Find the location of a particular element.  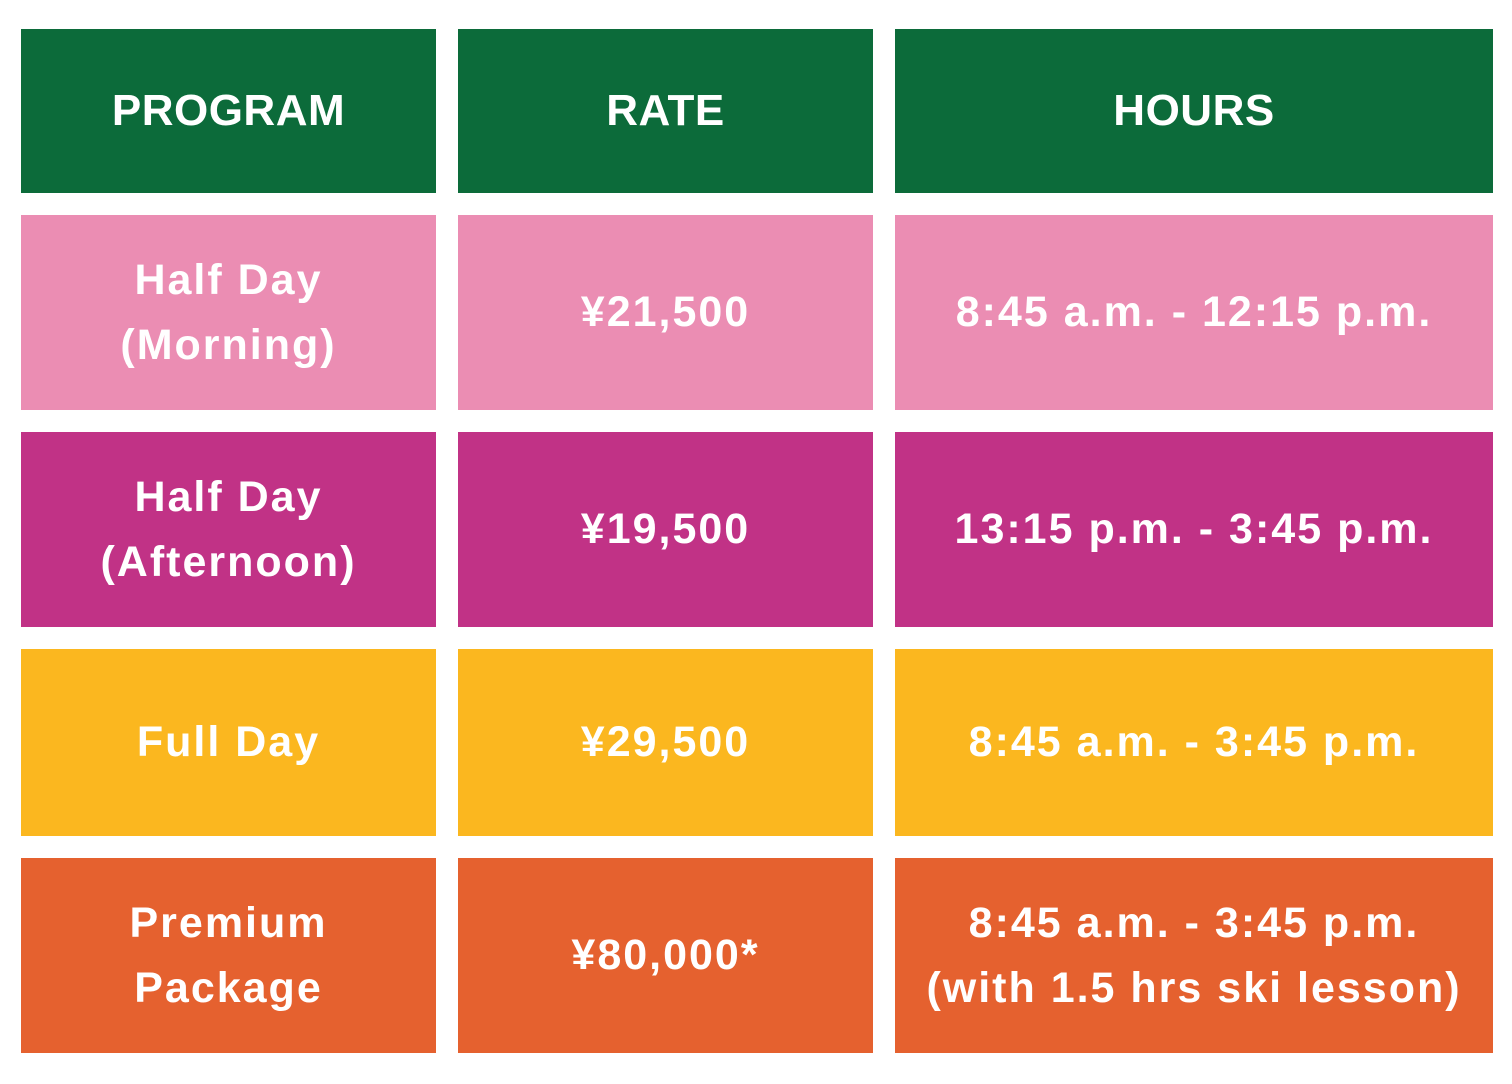

rate-cell: ¥19,500 is located at coordinates (665, 529).